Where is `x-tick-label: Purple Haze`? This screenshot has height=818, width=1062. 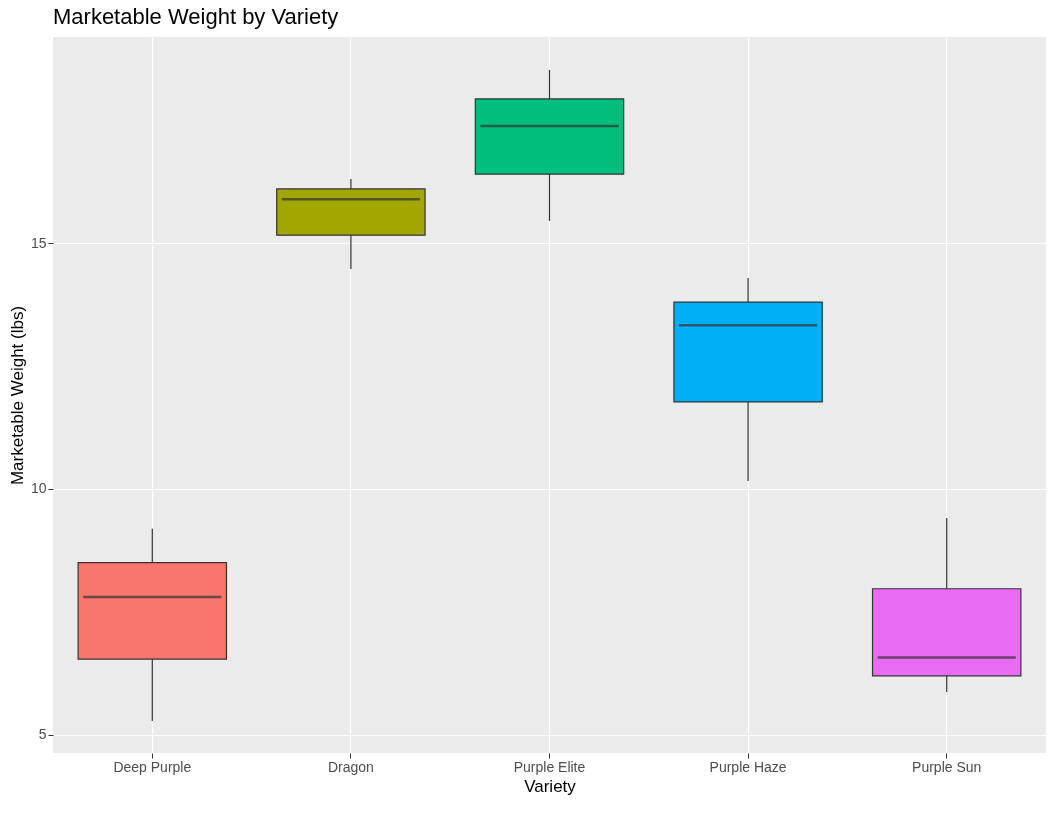
x-tick-label: Purple Haze is located at coordinates (748, 766).